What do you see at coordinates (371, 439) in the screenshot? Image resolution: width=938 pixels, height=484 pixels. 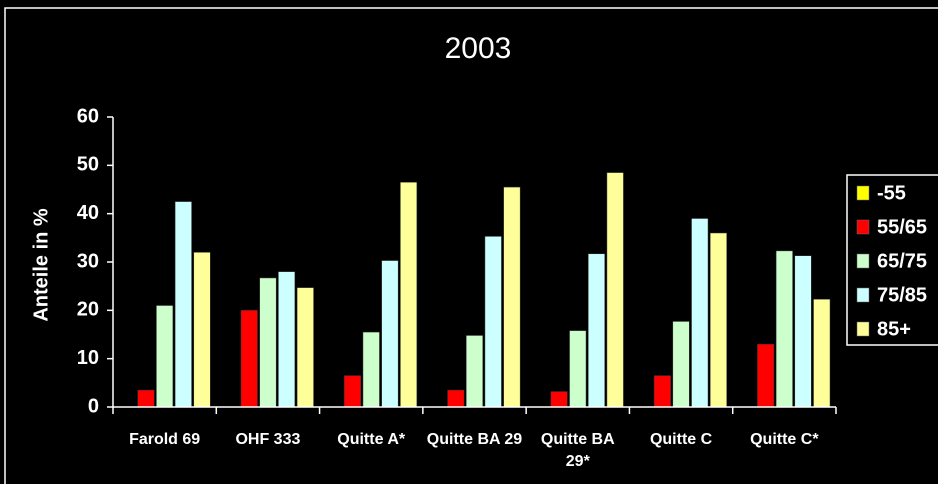 I see `x-tick-label: Quitte A*` at bounding box center [371, 439].